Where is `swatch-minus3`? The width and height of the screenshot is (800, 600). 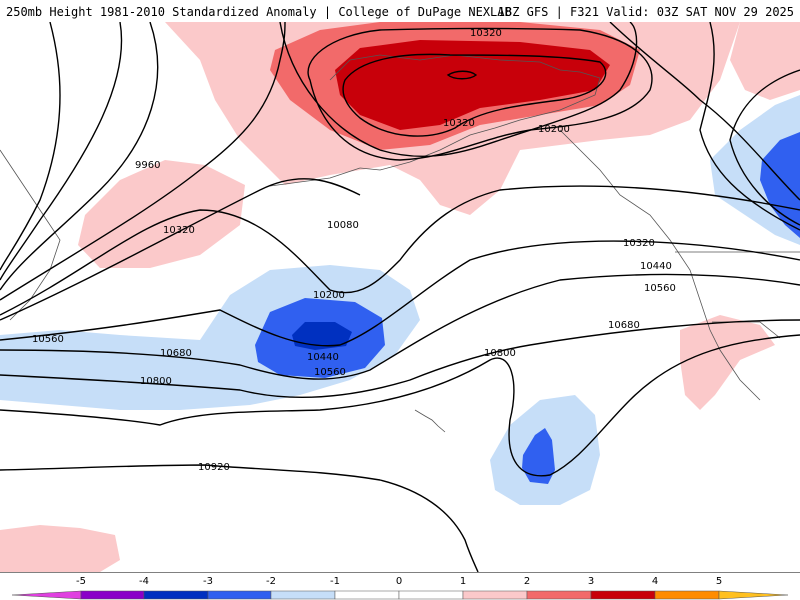 swatch-minus3 is located at coordinates (176, 595).